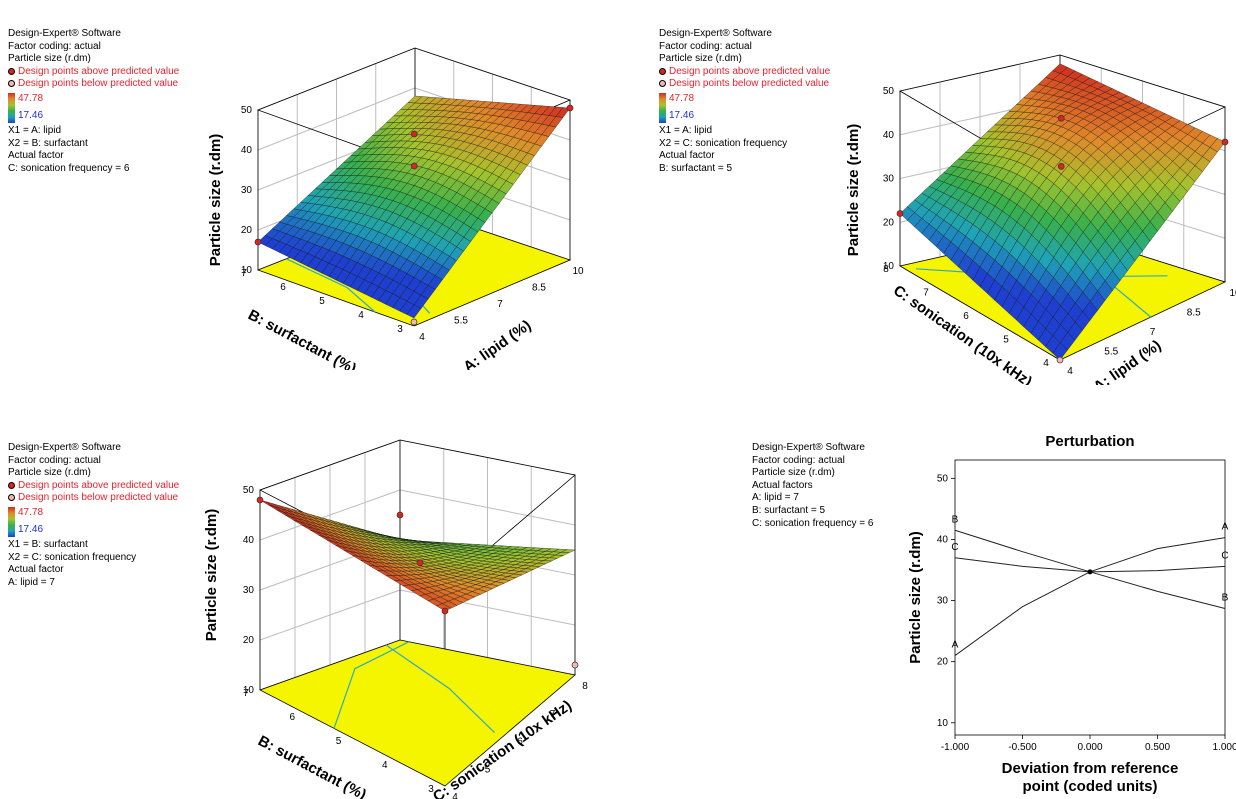  I want to click on x-tick-label: 0.500, so click(1157, 747).